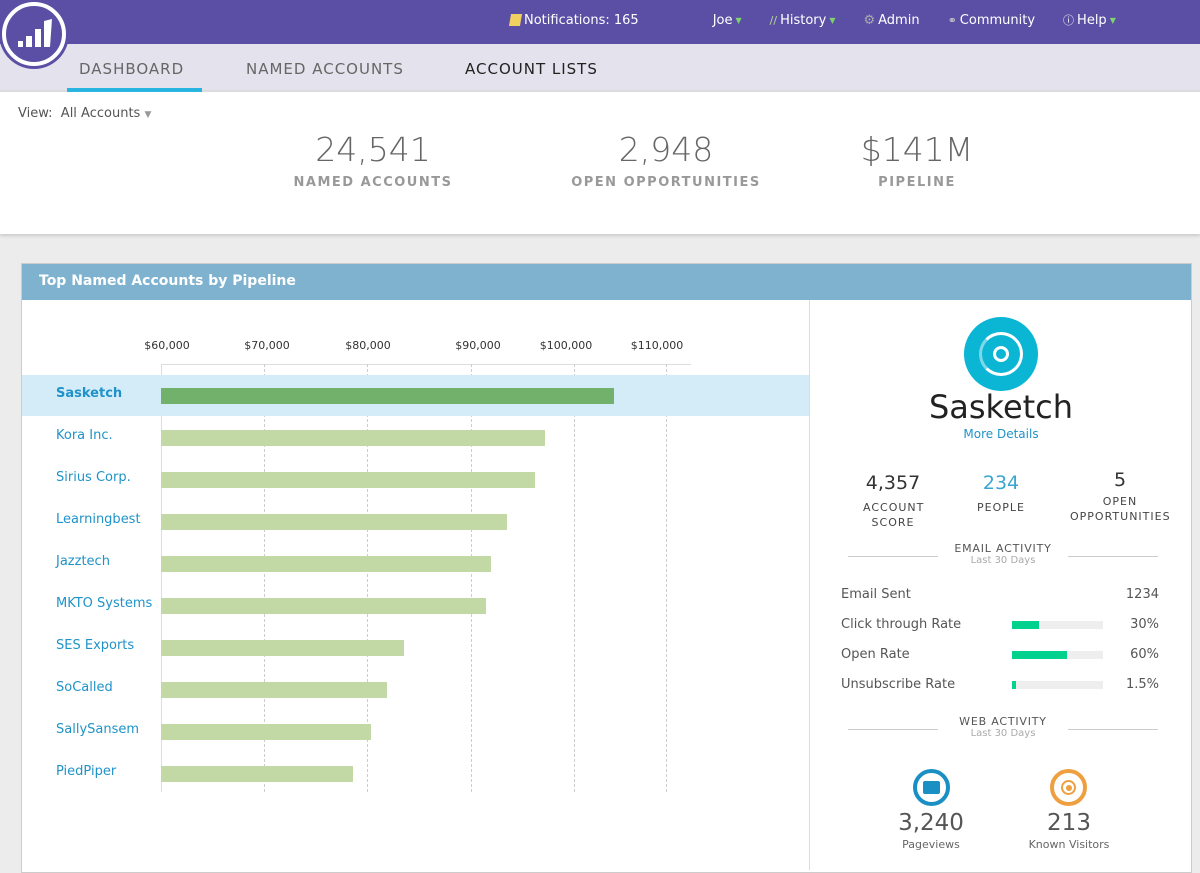  Describe the element at coordinates (1120, 509) in the screenshot. I see `stat-label: OPEN OPPORTUNITIES` at that location.